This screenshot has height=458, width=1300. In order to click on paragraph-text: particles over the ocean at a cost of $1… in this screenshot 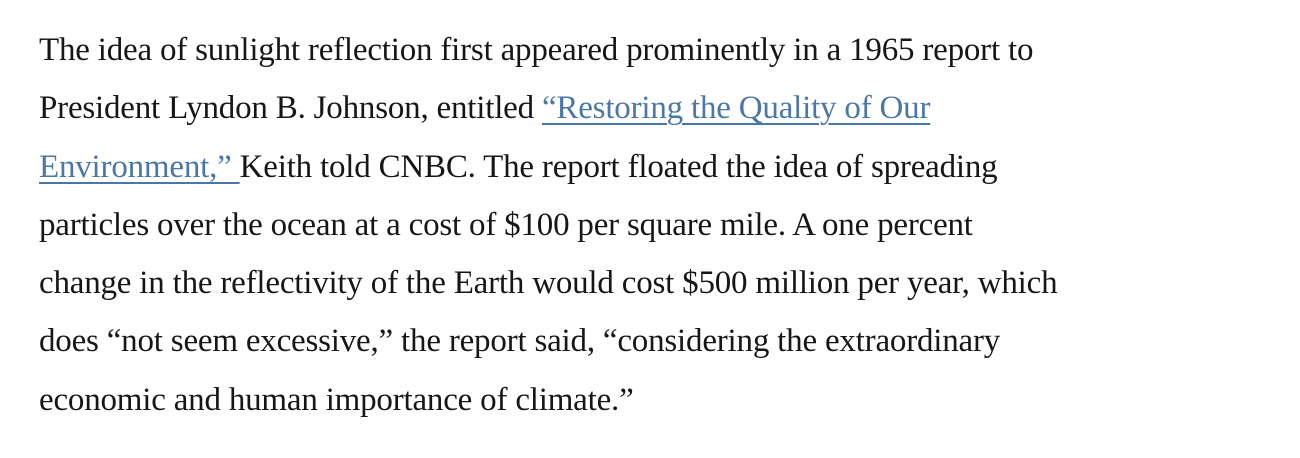, I will do `click(506, 224)`.